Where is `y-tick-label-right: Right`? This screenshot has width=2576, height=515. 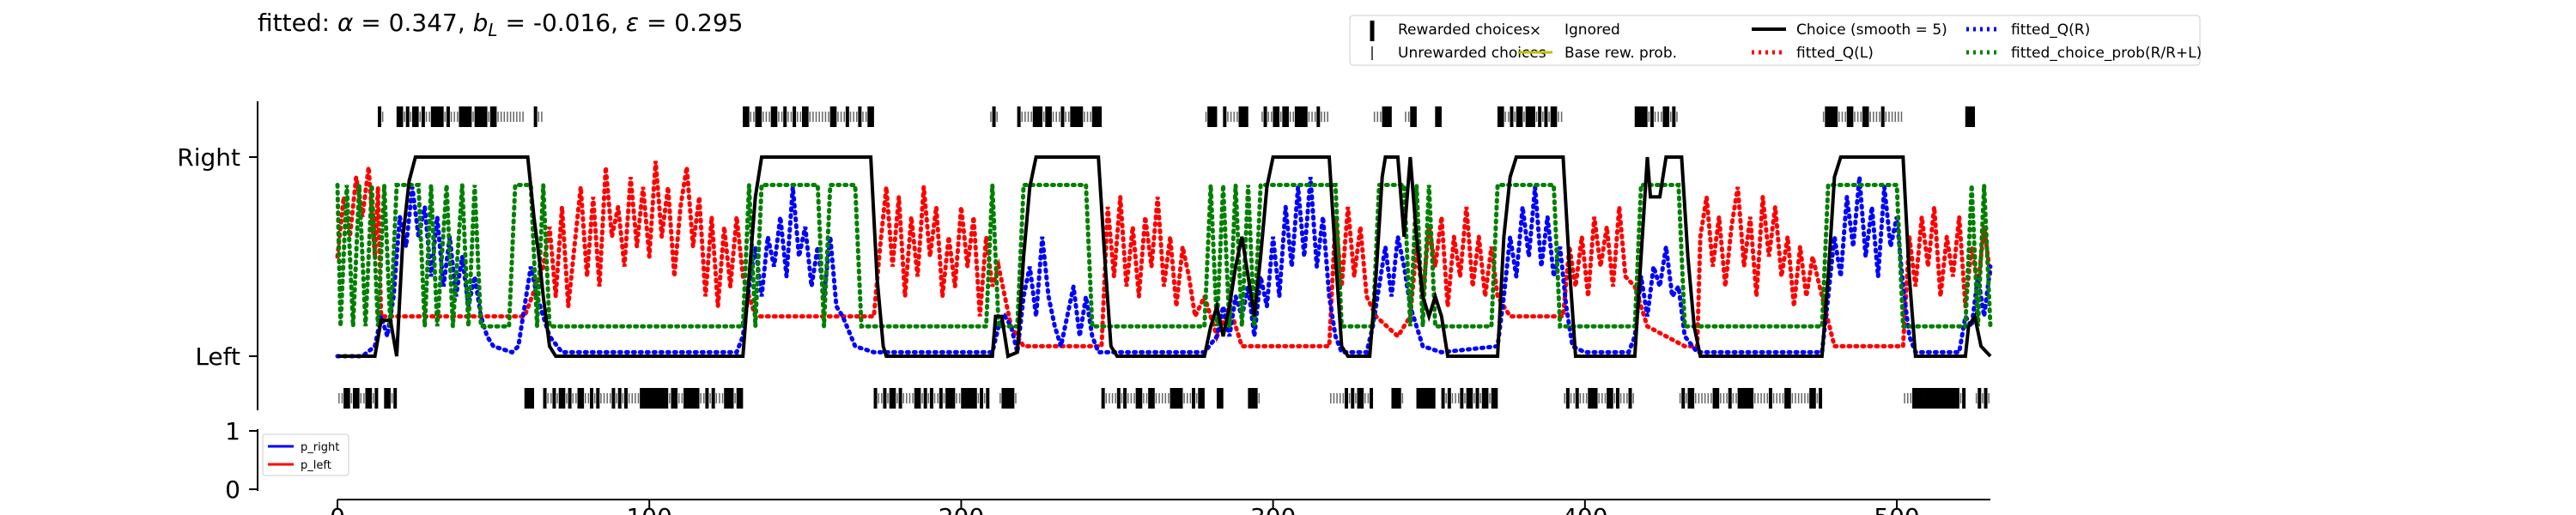
y-tick-label-right: Right is located at coordinates (208, 157).